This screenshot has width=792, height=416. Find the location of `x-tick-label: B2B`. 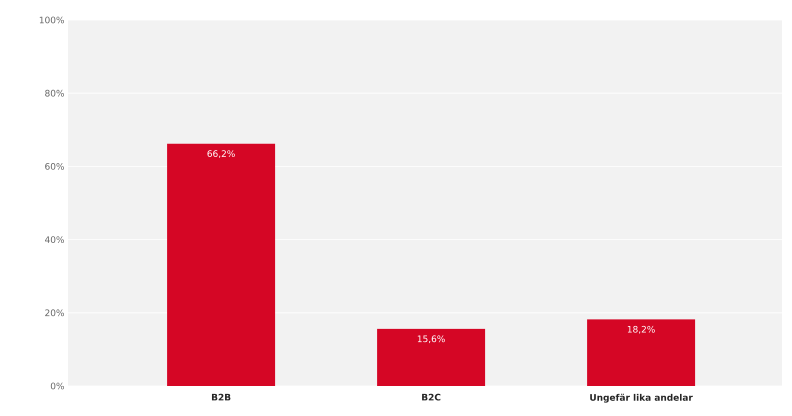

x-tick-label: B2B is located at coordinates (221, 397).